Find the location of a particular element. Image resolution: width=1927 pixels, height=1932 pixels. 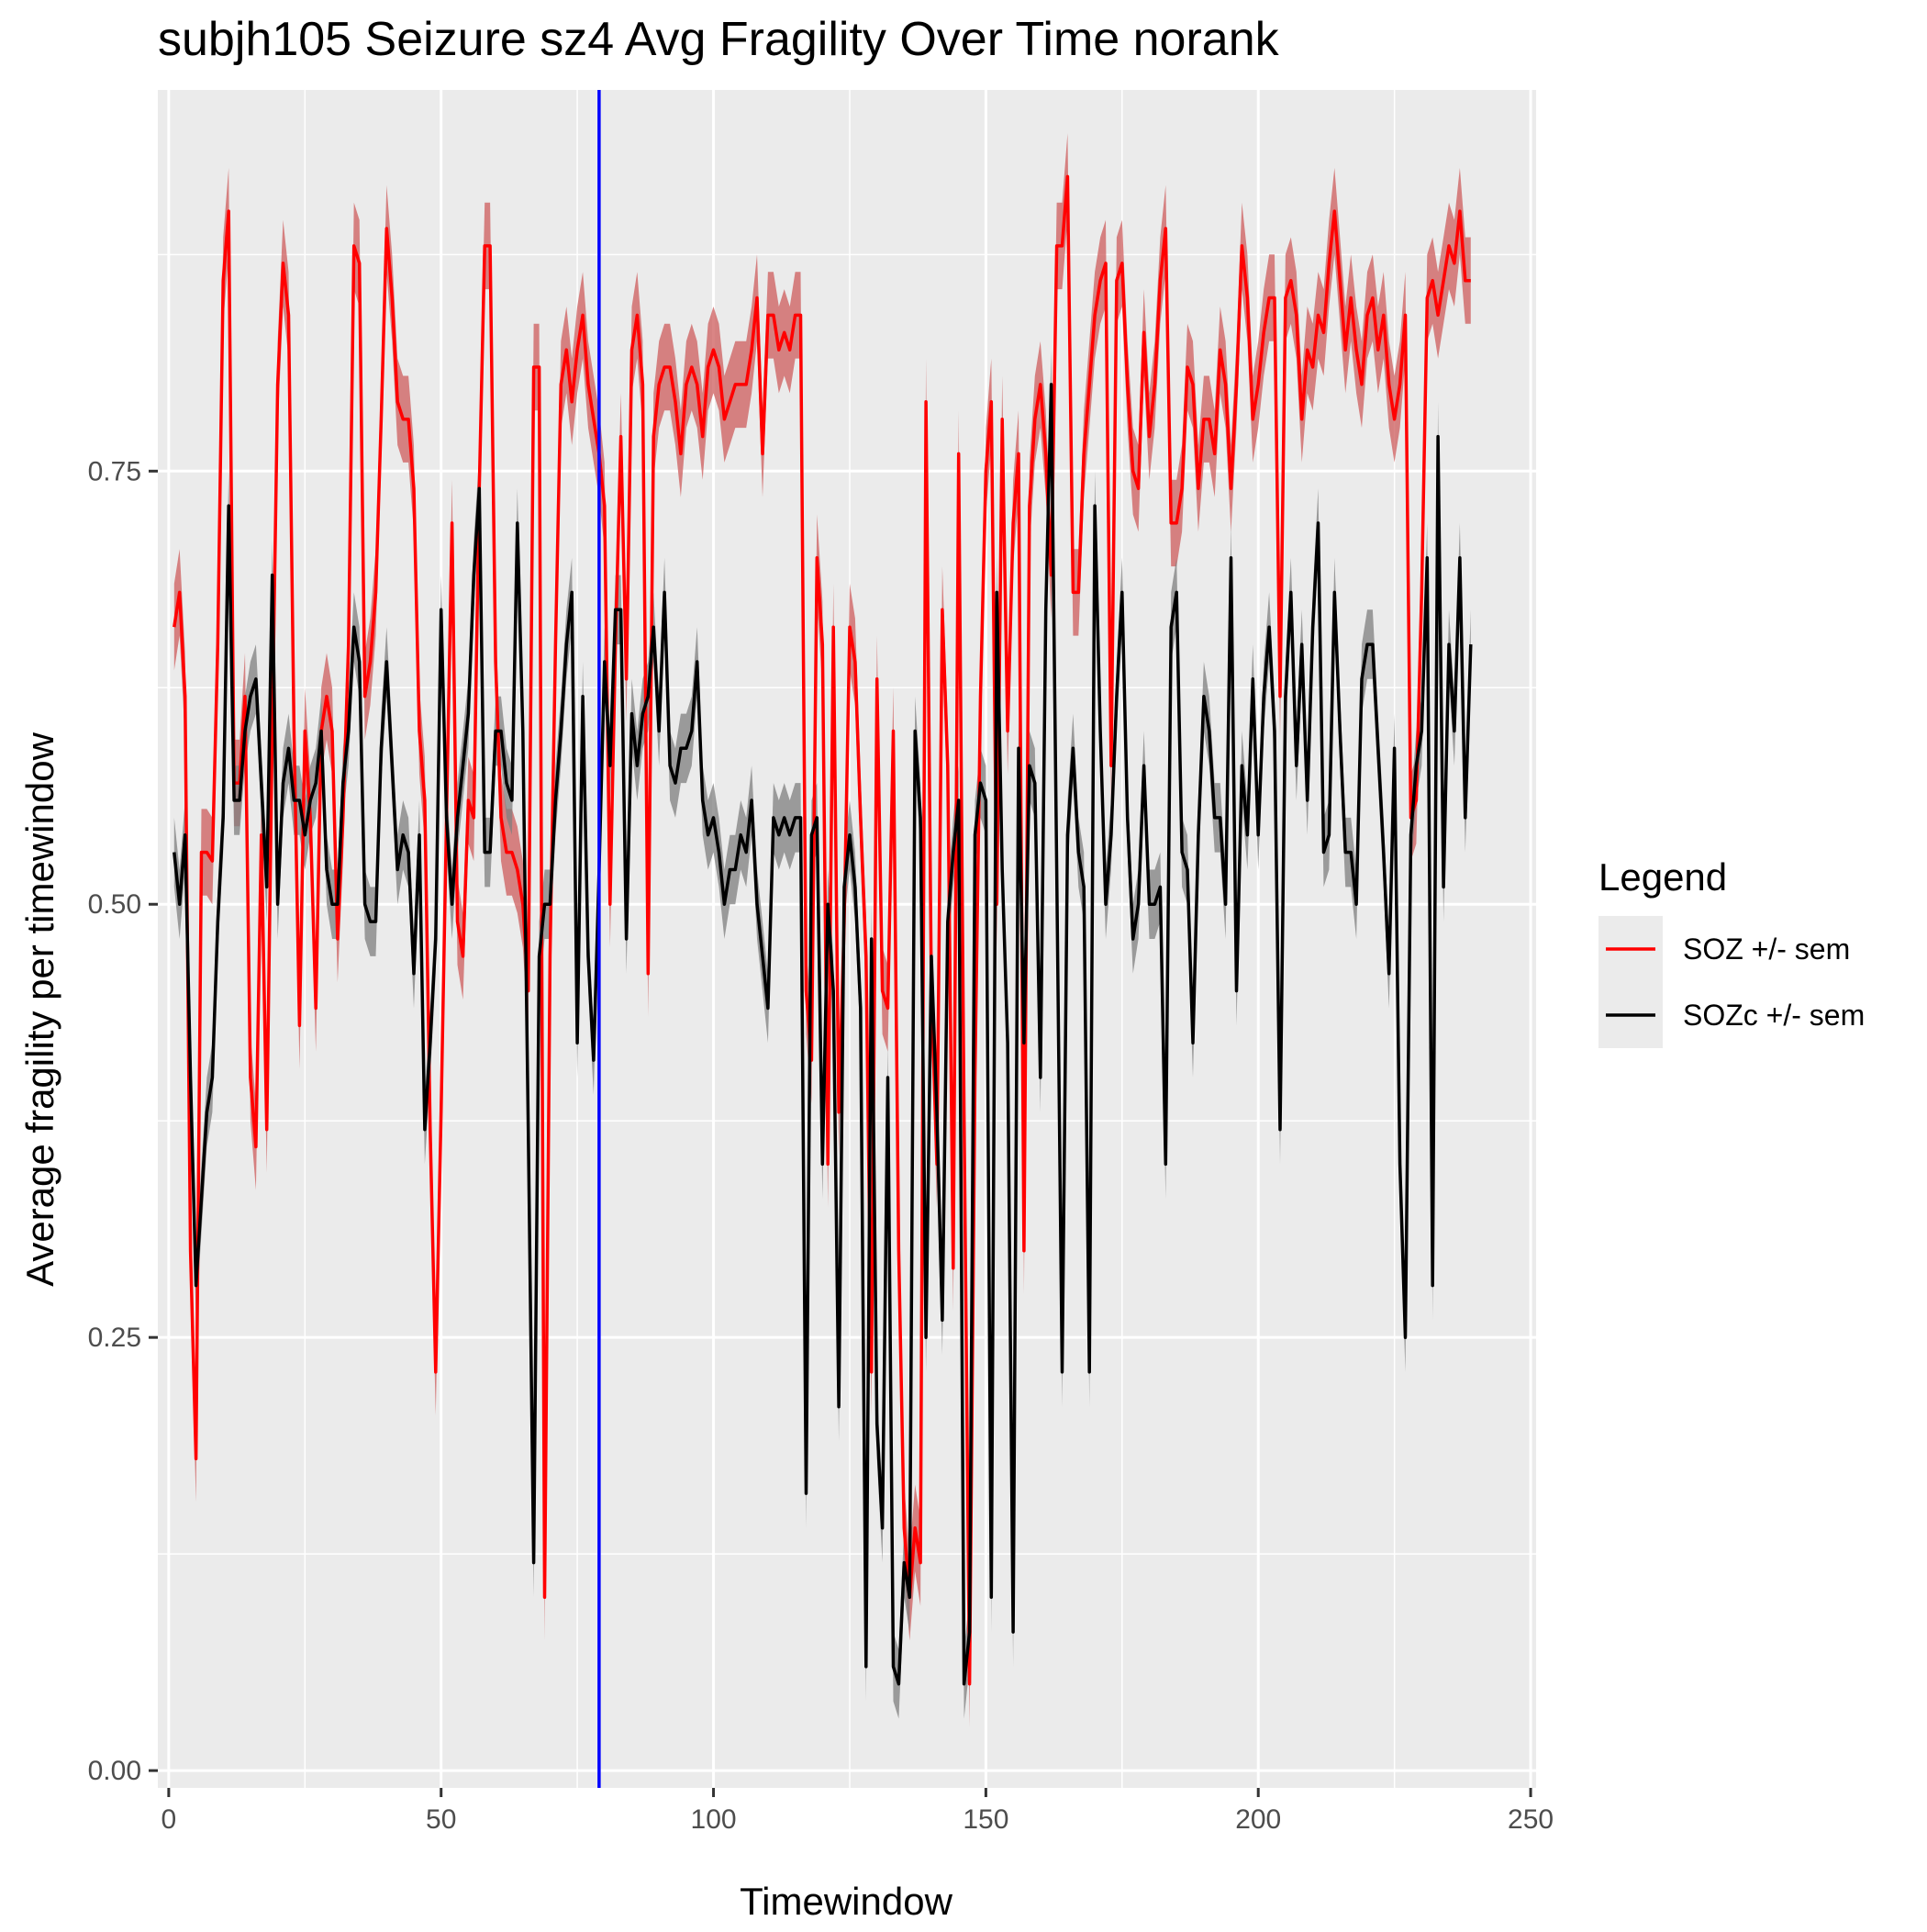

x-tick-label: 100 is located at coordinates (714, 1819).